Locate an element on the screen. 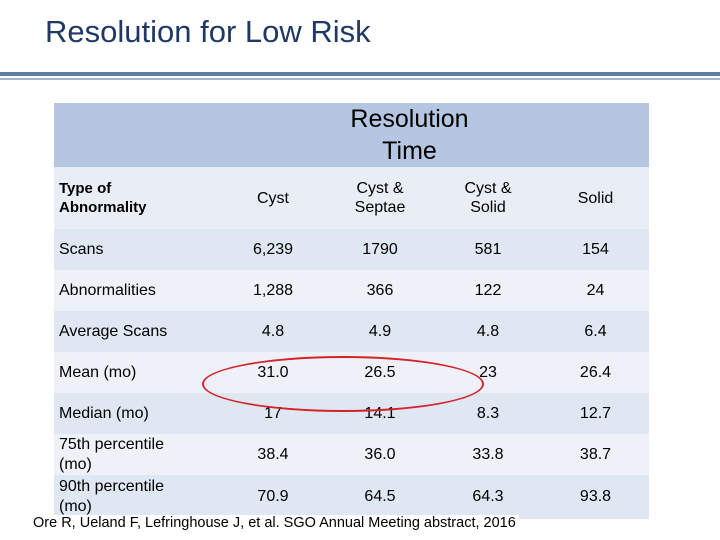 The image size is (720, 540). table-cell: 1790 is located at coordinates (380, 249).